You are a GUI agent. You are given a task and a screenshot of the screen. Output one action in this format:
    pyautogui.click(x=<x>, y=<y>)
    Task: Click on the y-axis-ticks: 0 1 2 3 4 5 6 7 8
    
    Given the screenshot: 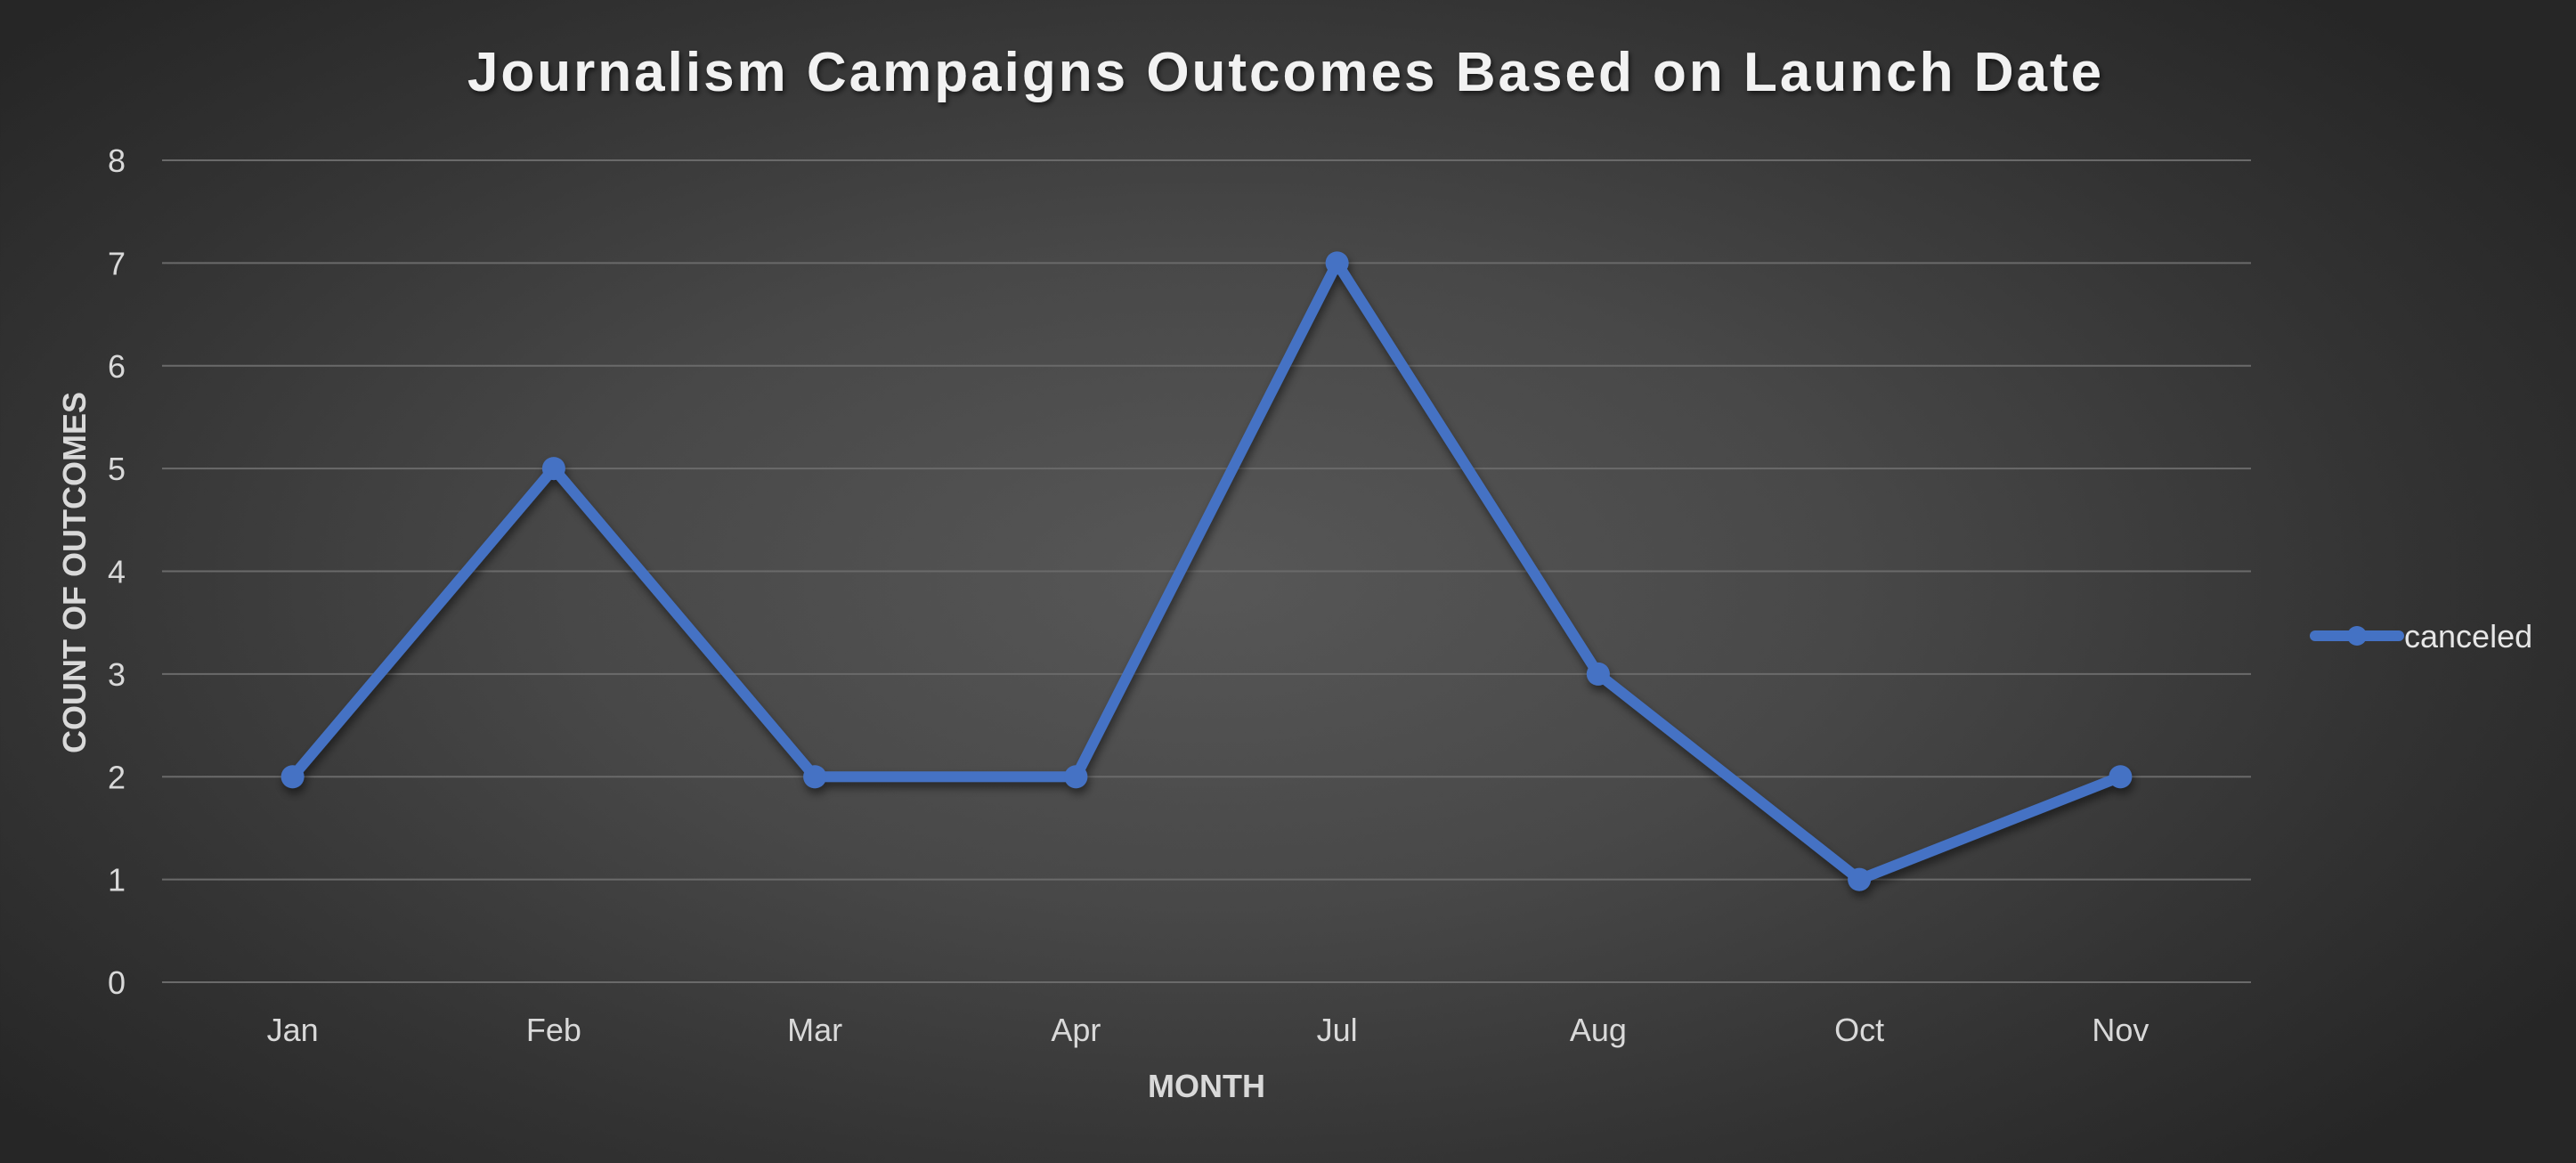 What is the action you would take?
    pyautogui.click(x=117, y=571)
    